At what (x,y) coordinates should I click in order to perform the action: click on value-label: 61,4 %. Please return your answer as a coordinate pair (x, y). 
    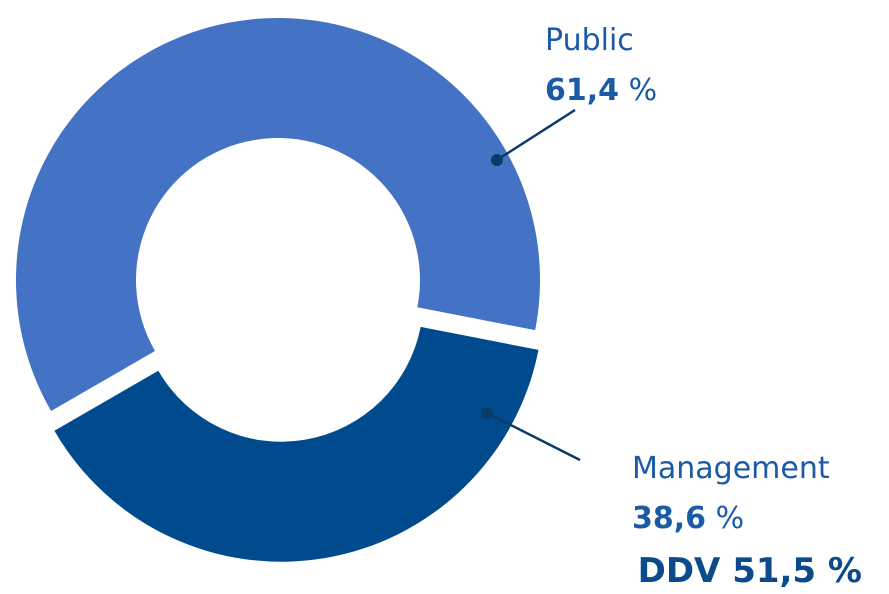
    Looking at the image, I should click on (601, 90).